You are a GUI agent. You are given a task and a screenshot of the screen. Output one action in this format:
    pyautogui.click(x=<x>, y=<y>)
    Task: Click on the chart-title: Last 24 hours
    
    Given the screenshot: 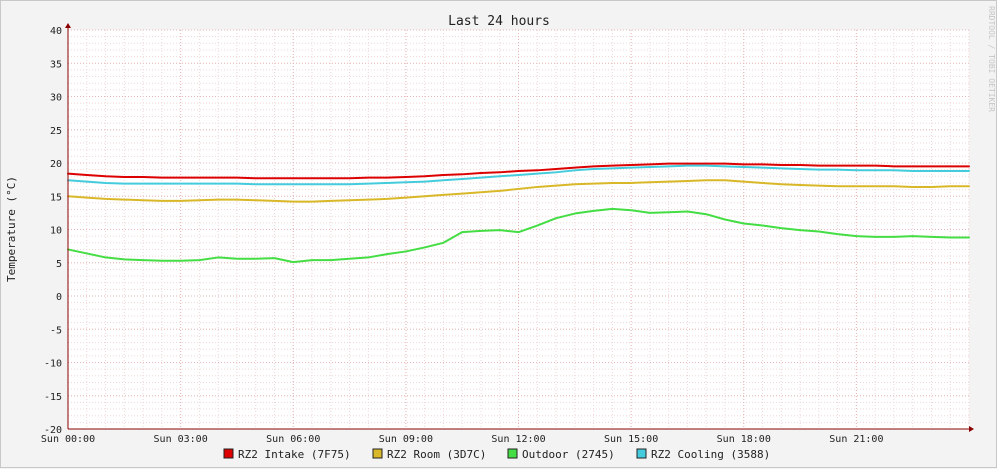 What is the action you would take?
    pyautogui.click(x=499, y=21)
    